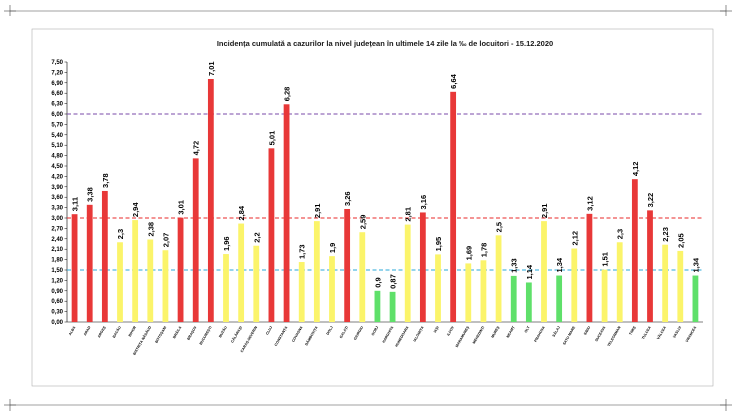 The image size is (735, 416). What do you see at coordinates (57, 219) in the screenshot?
I see `y-tick-label: 3,00` at bounding box center [57, 219].